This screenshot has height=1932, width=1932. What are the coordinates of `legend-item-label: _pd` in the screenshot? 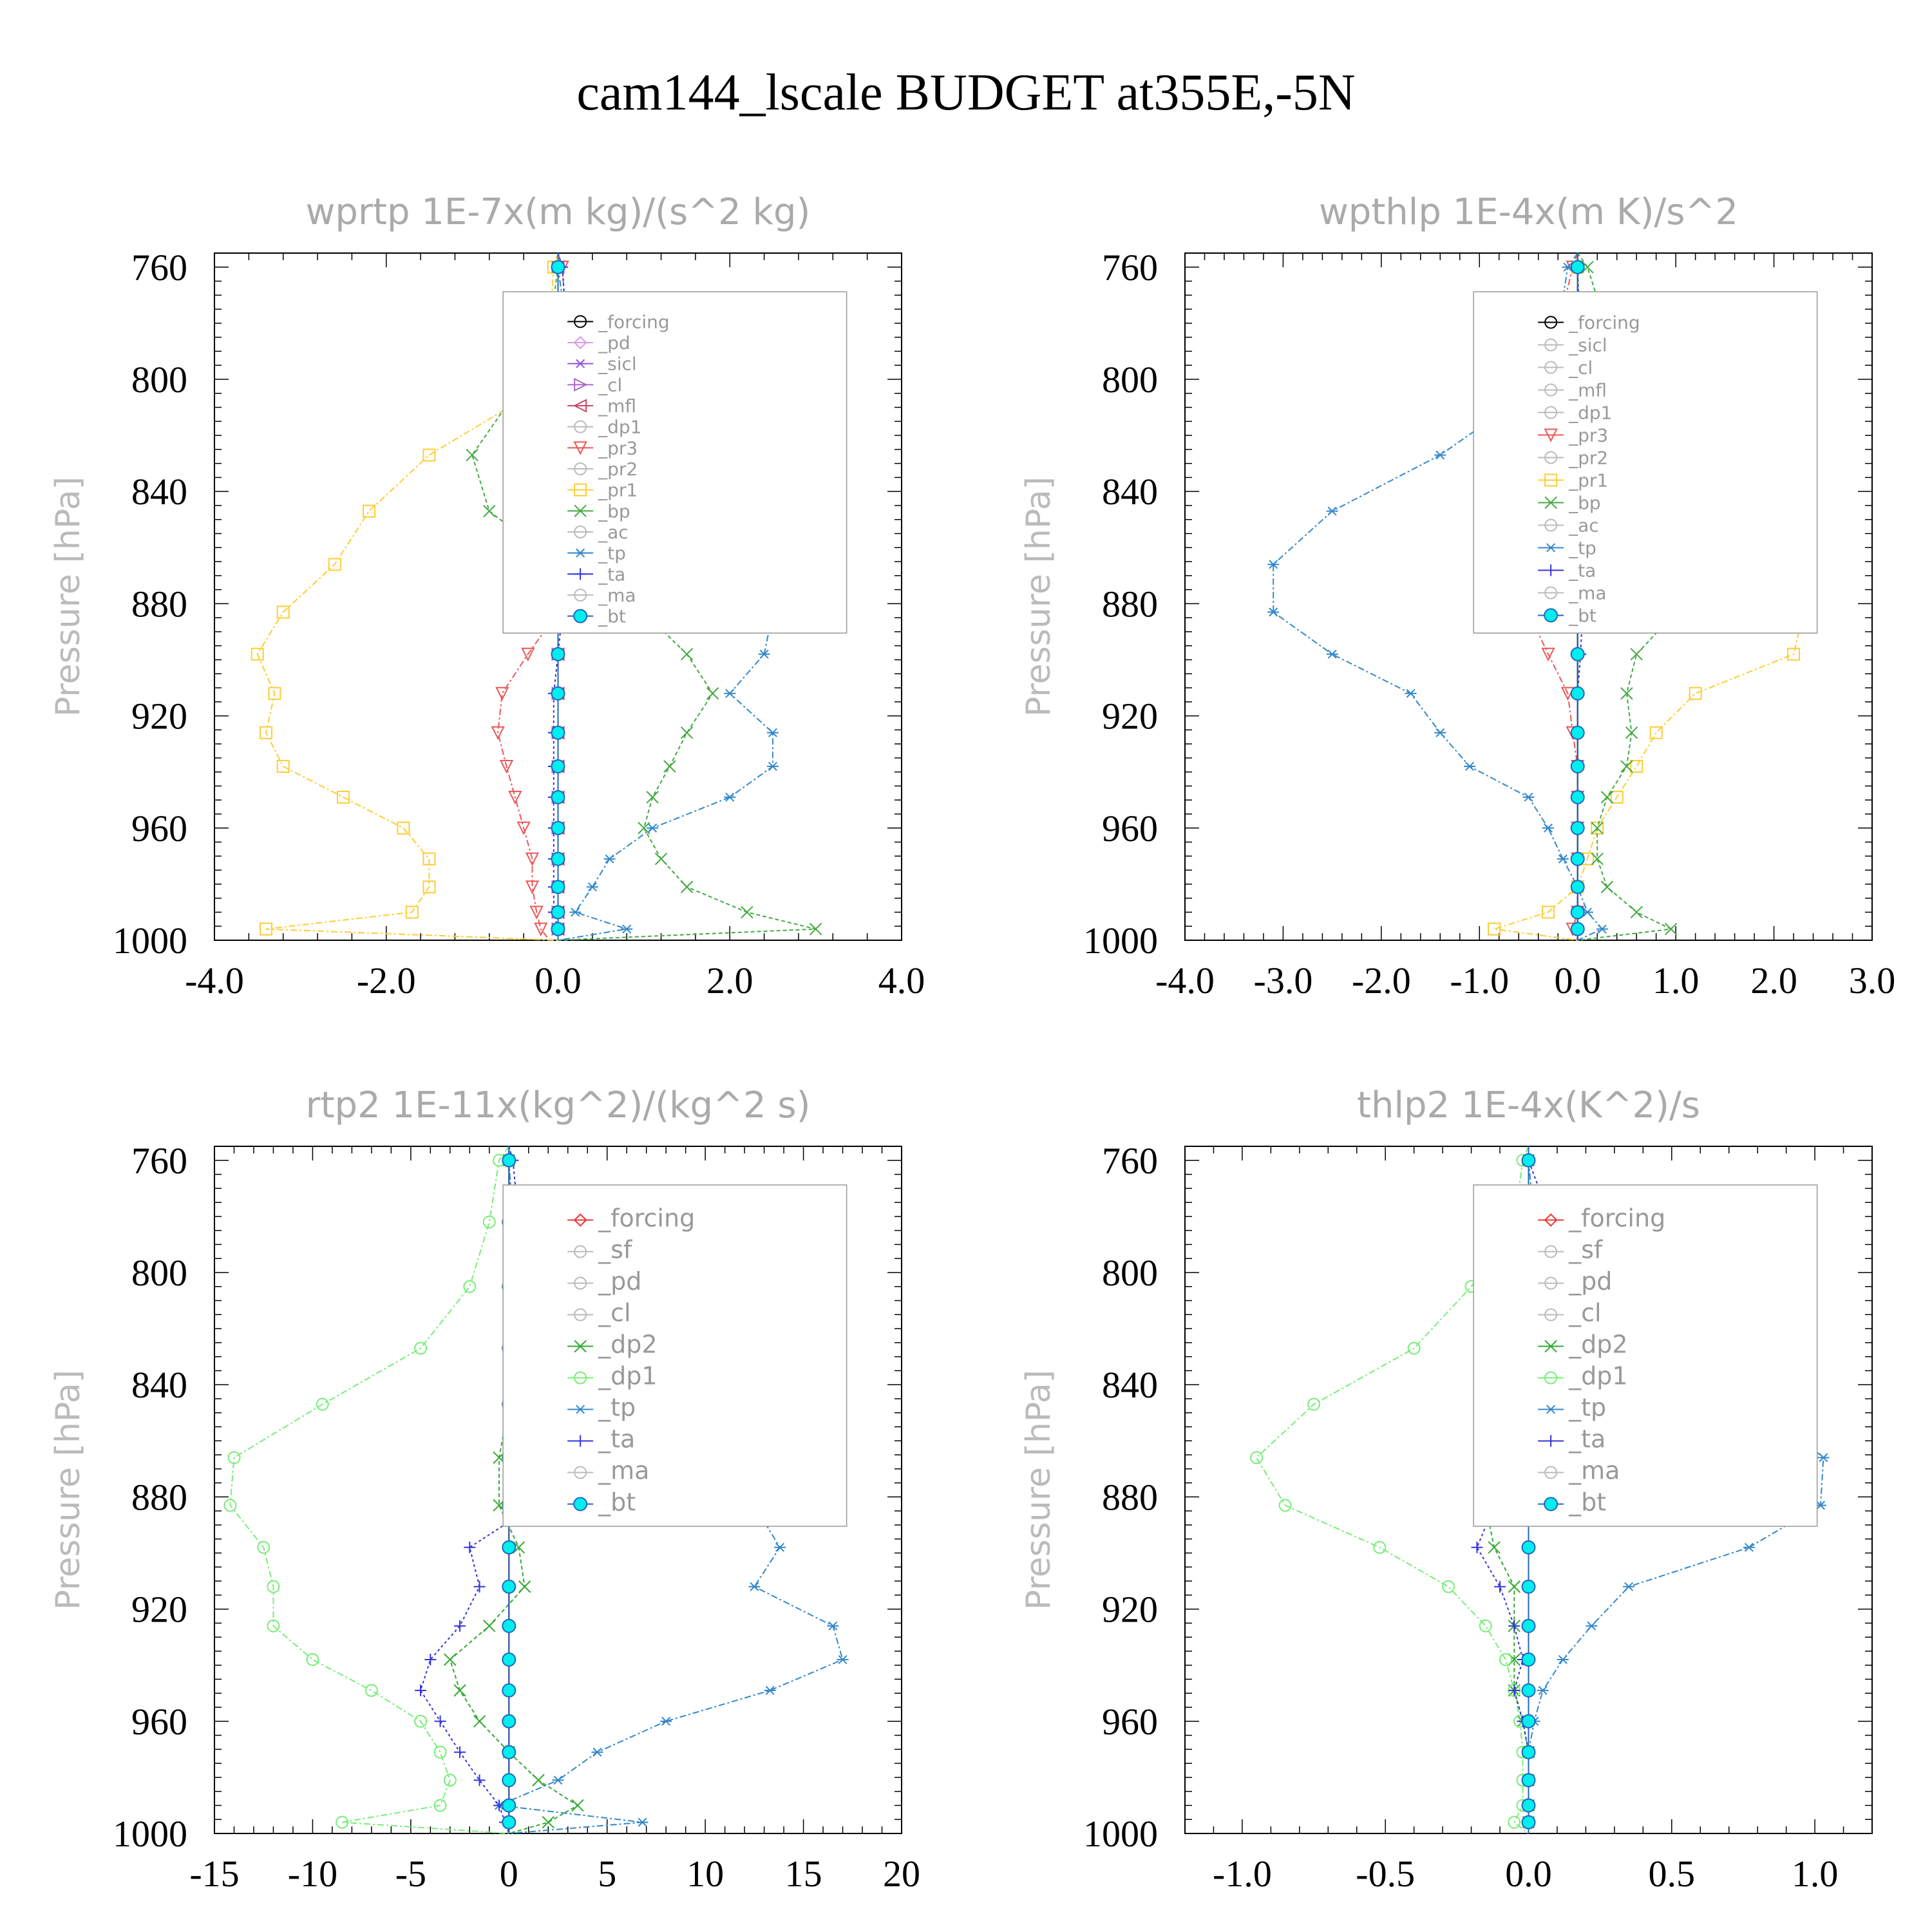 It's located at (619, 1282).